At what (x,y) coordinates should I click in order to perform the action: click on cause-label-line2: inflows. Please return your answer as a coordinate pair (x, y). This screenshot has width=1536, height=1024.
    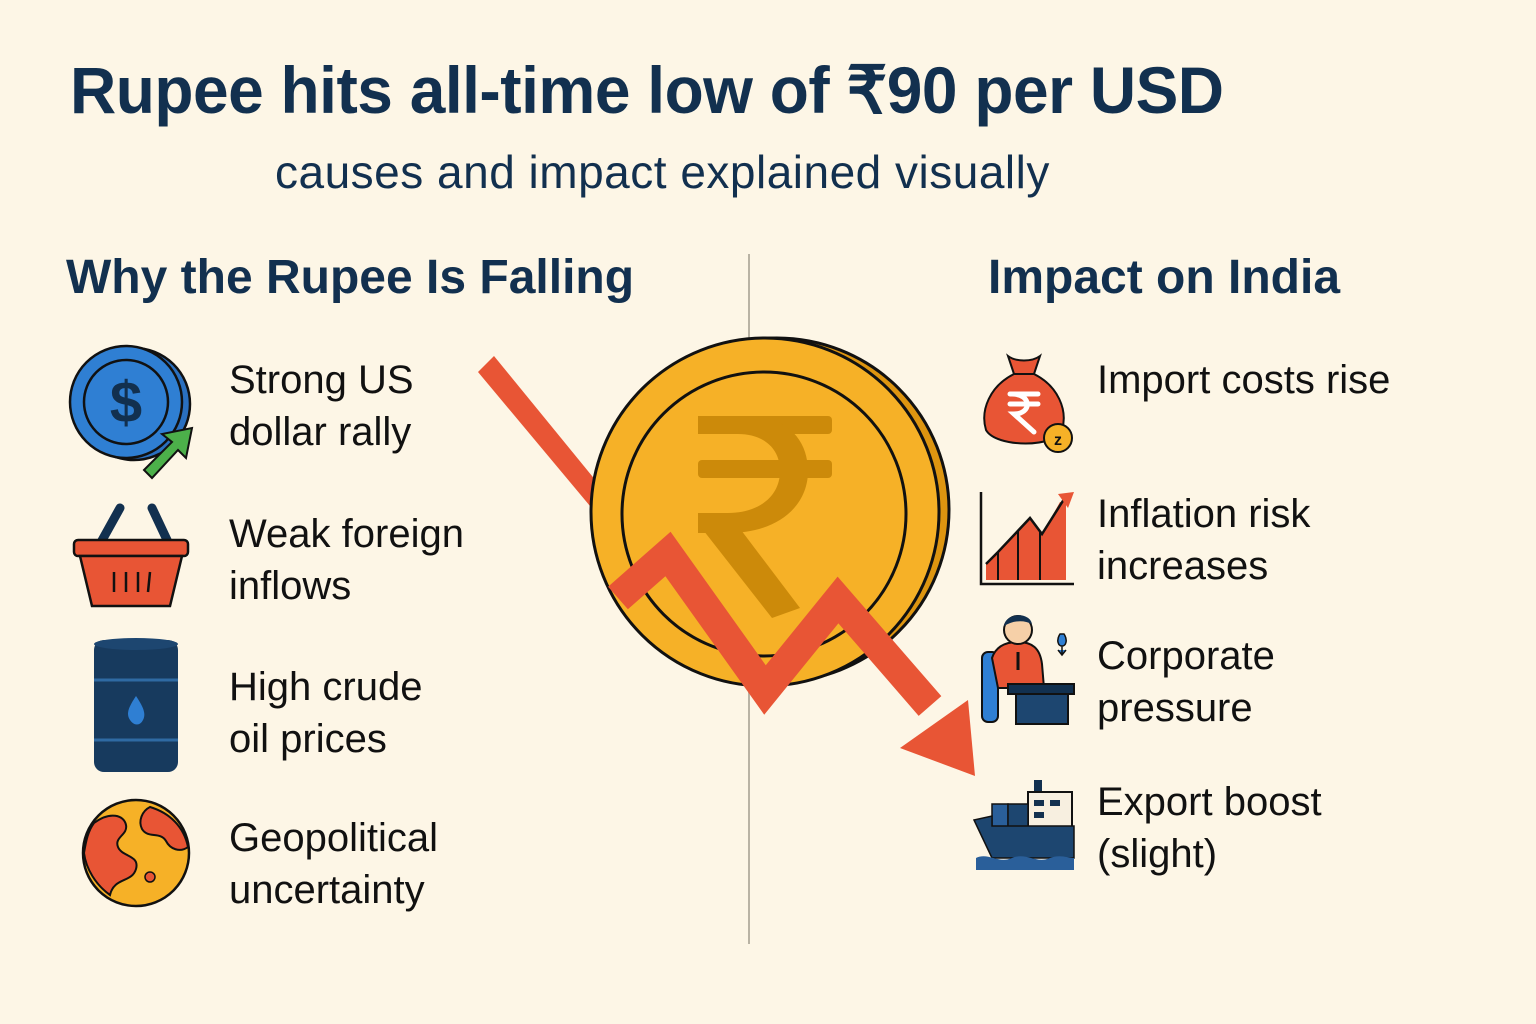
    Looking at the image, I should click on (290, 586).